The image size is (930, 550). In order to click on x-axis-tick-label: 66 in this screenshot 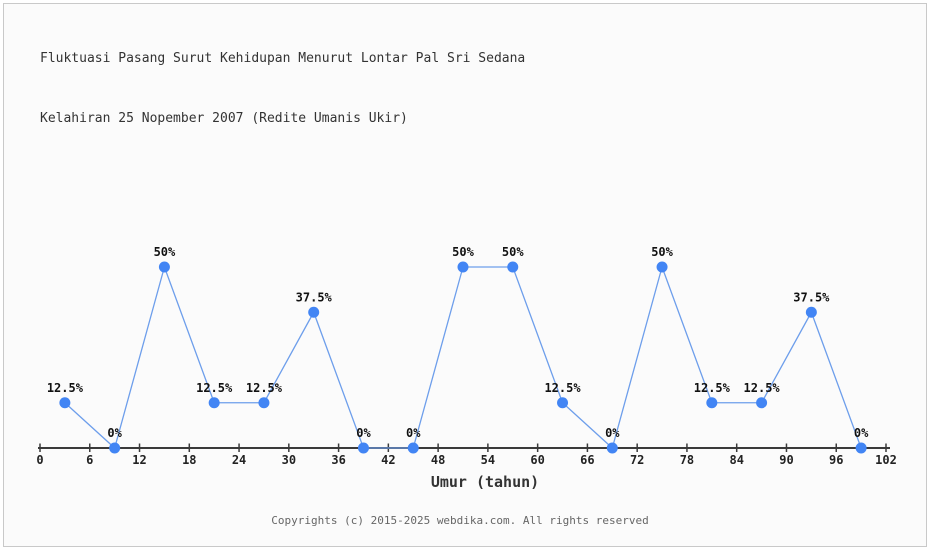, I will do `click(587, 460)`.